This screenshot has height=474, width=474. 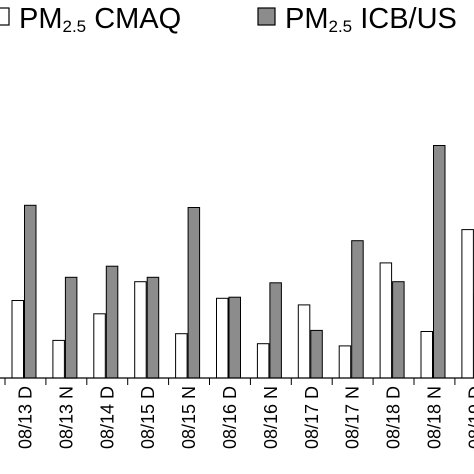 I want to click on legend-label-cmaq: PM2.5 CMAQ, so click(x=100, y=19).